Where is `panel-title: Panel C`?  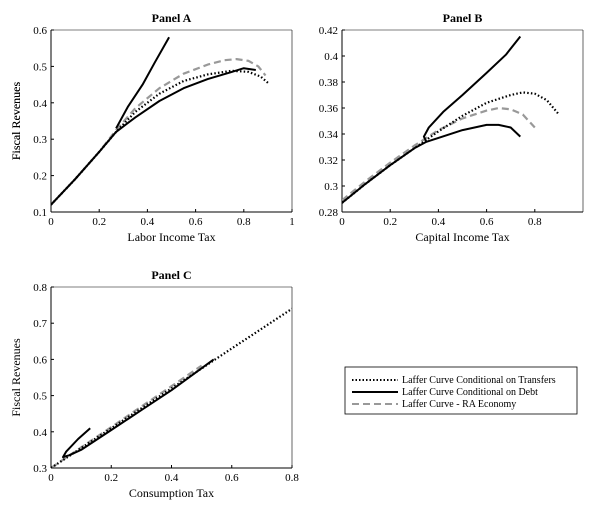 panel-title: Panel C is located at coordinates (171, 275).